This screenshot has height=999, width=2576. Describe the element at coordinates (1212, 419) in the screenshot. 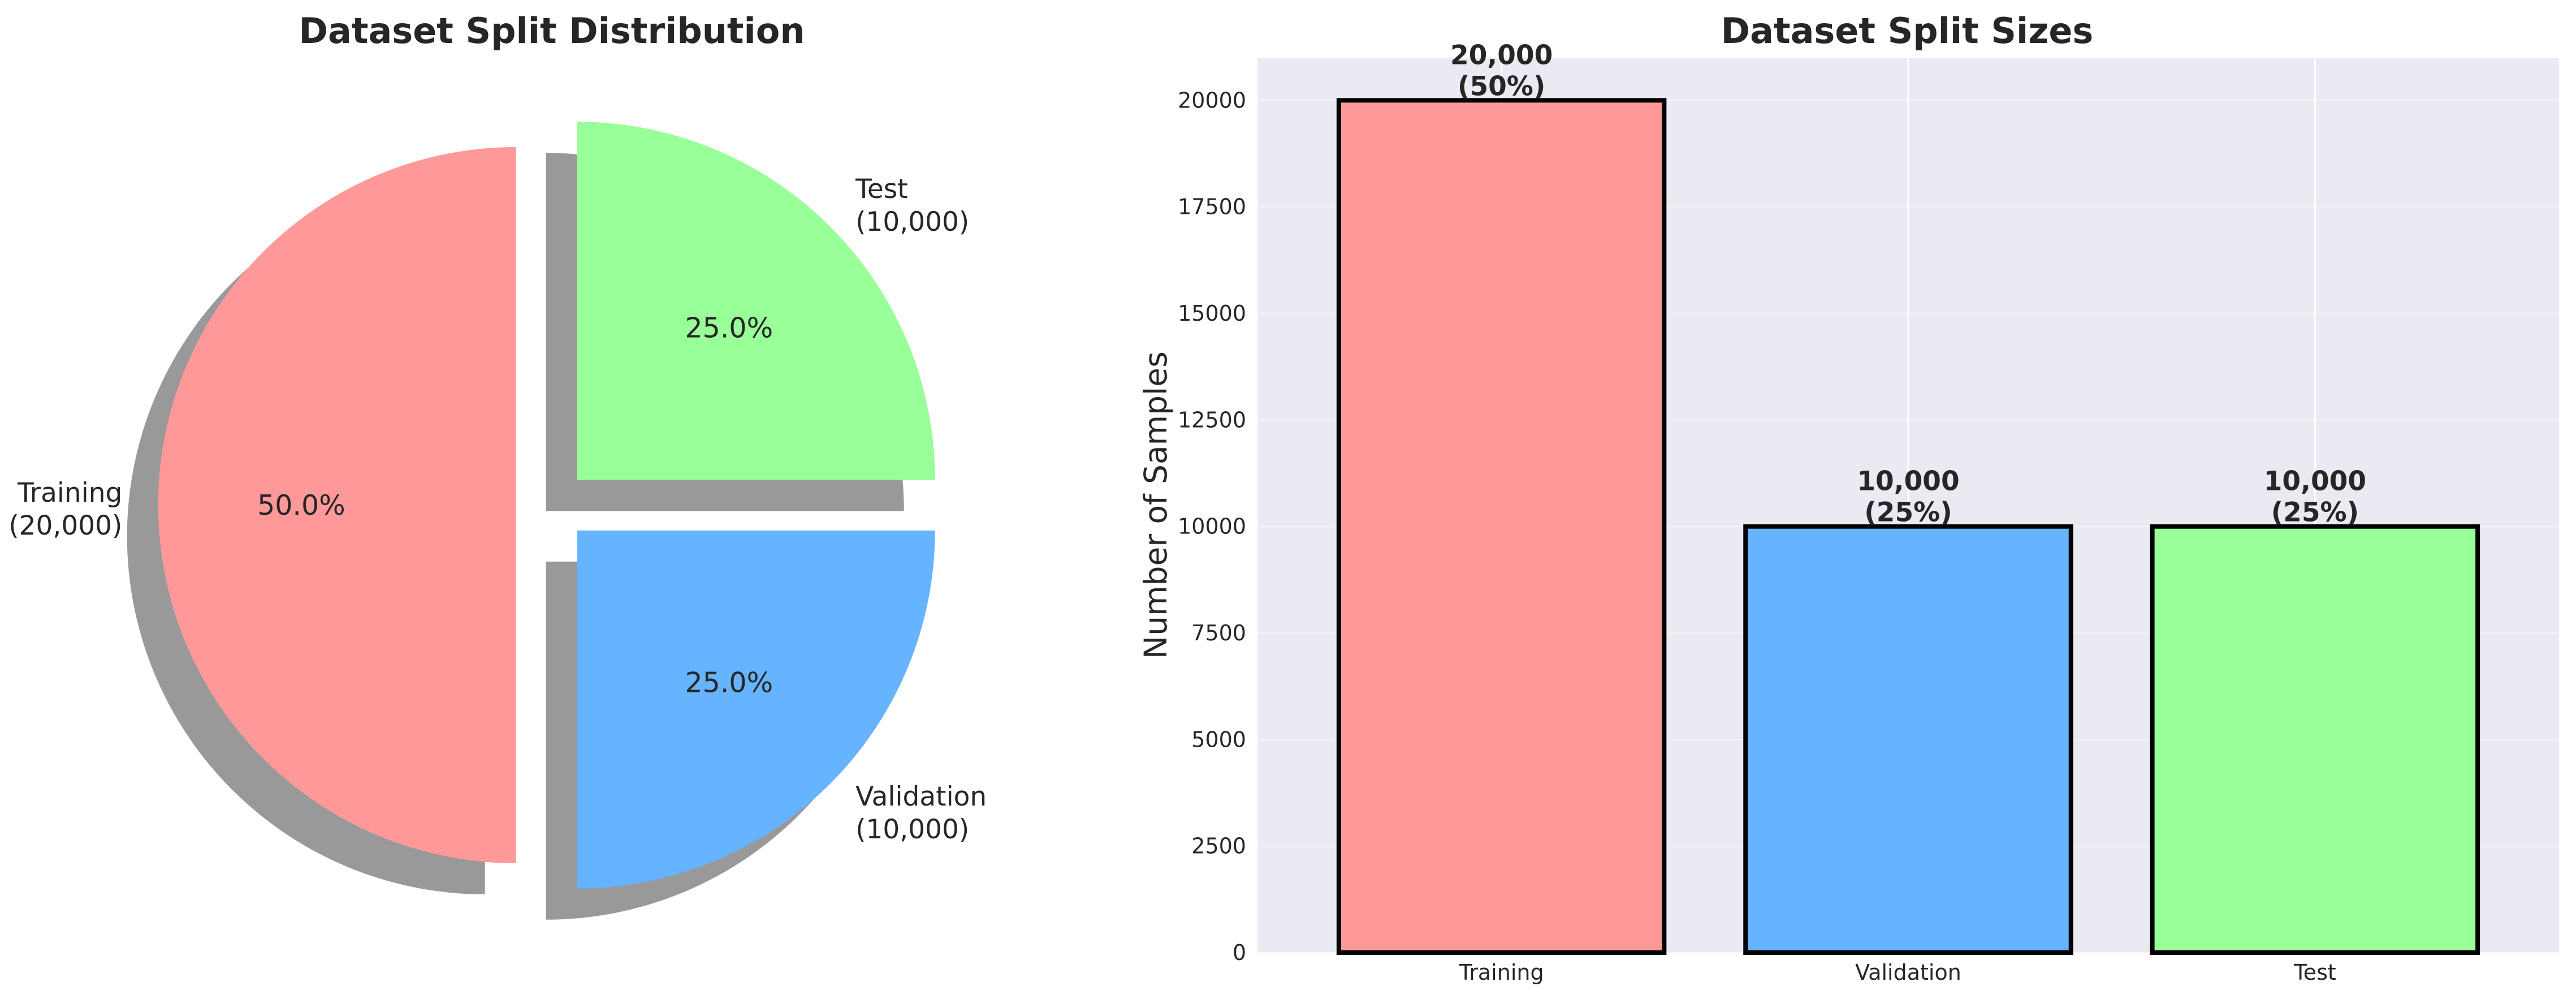

I see `y-tick-label: 12500` at that location.